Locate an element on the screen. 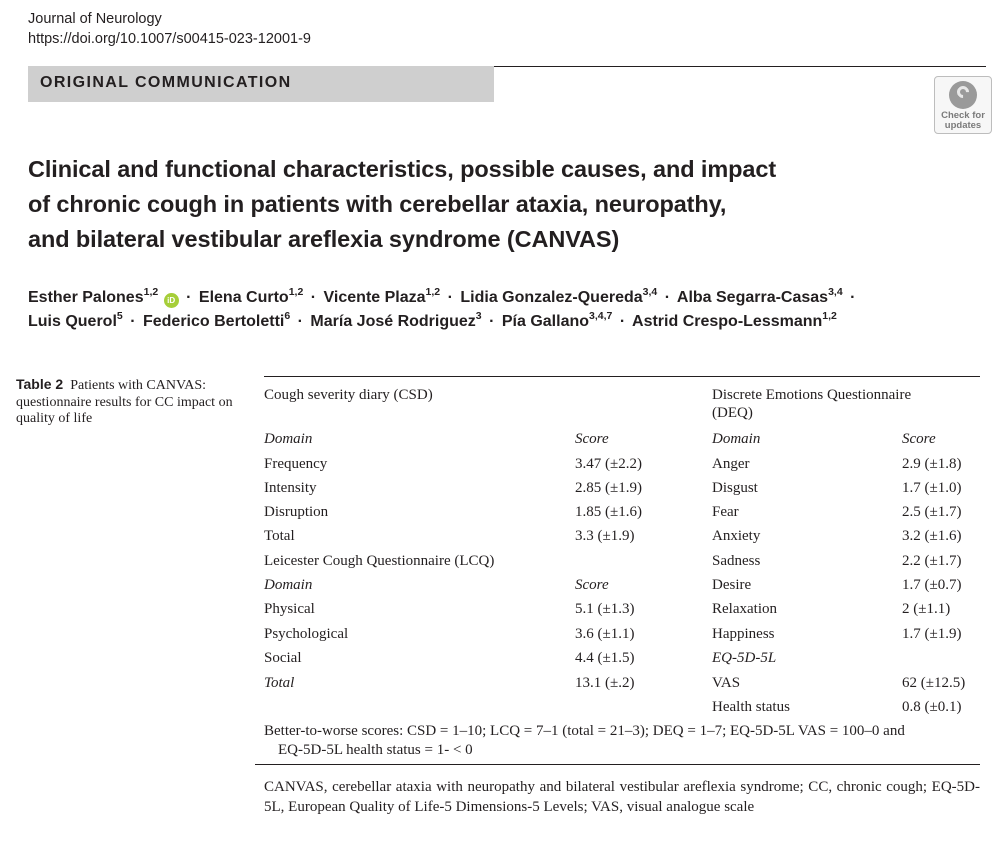 This screenshot has width=1006, height=854. table-cell-score: 2.9 (±1.8) is located at coordinates (932, 464).